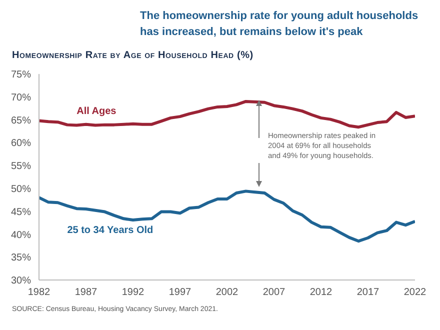  Describe the element at coordinates (280, 24) in the screenshot. I see `chart-title: The homeownership rate for young adult households has increased, but remains below it's peak` at that location.